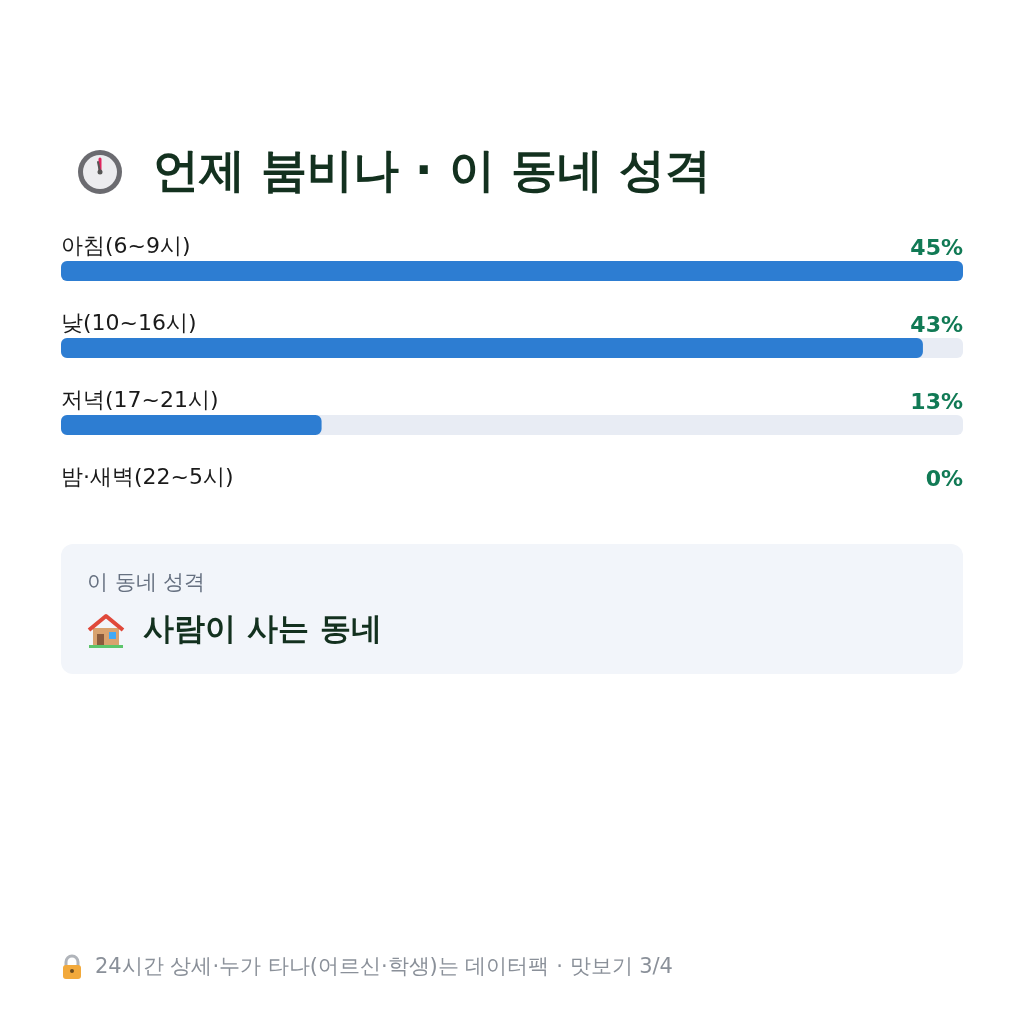 The image size is (1024, 1024). What do you see at coordinates (140, 399) in the screenshot?
I see `y-tick-label: 저녁(17~21시)` at bounding box center [140, 399].